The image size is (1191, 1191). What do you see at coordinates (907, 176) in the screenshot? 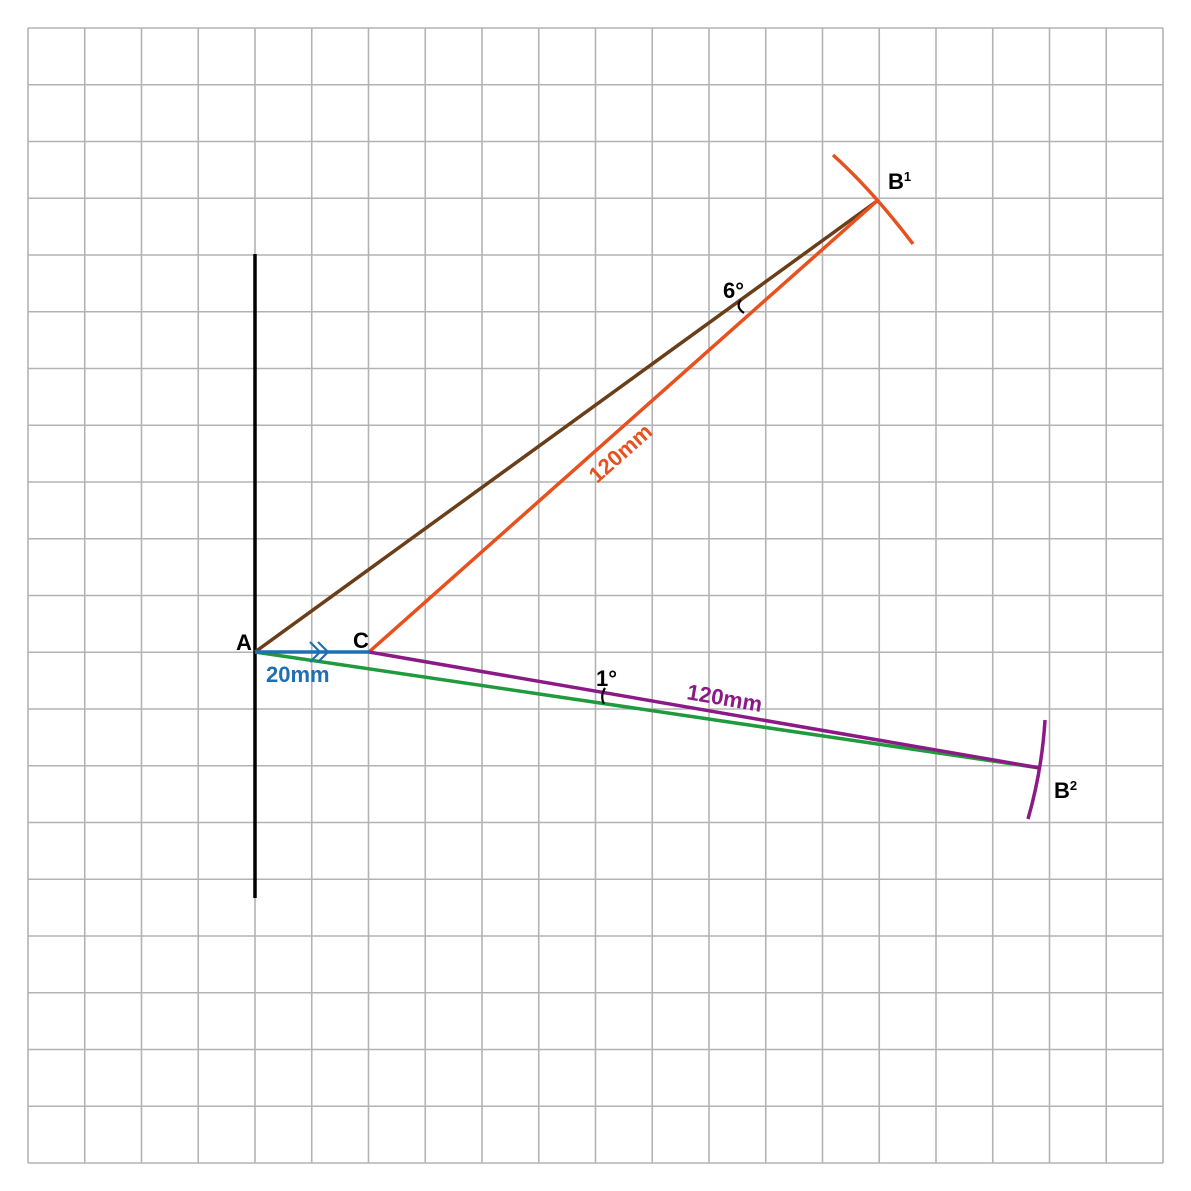
I see `point-b1-superscript: 1` at bounding box center [907, 176].